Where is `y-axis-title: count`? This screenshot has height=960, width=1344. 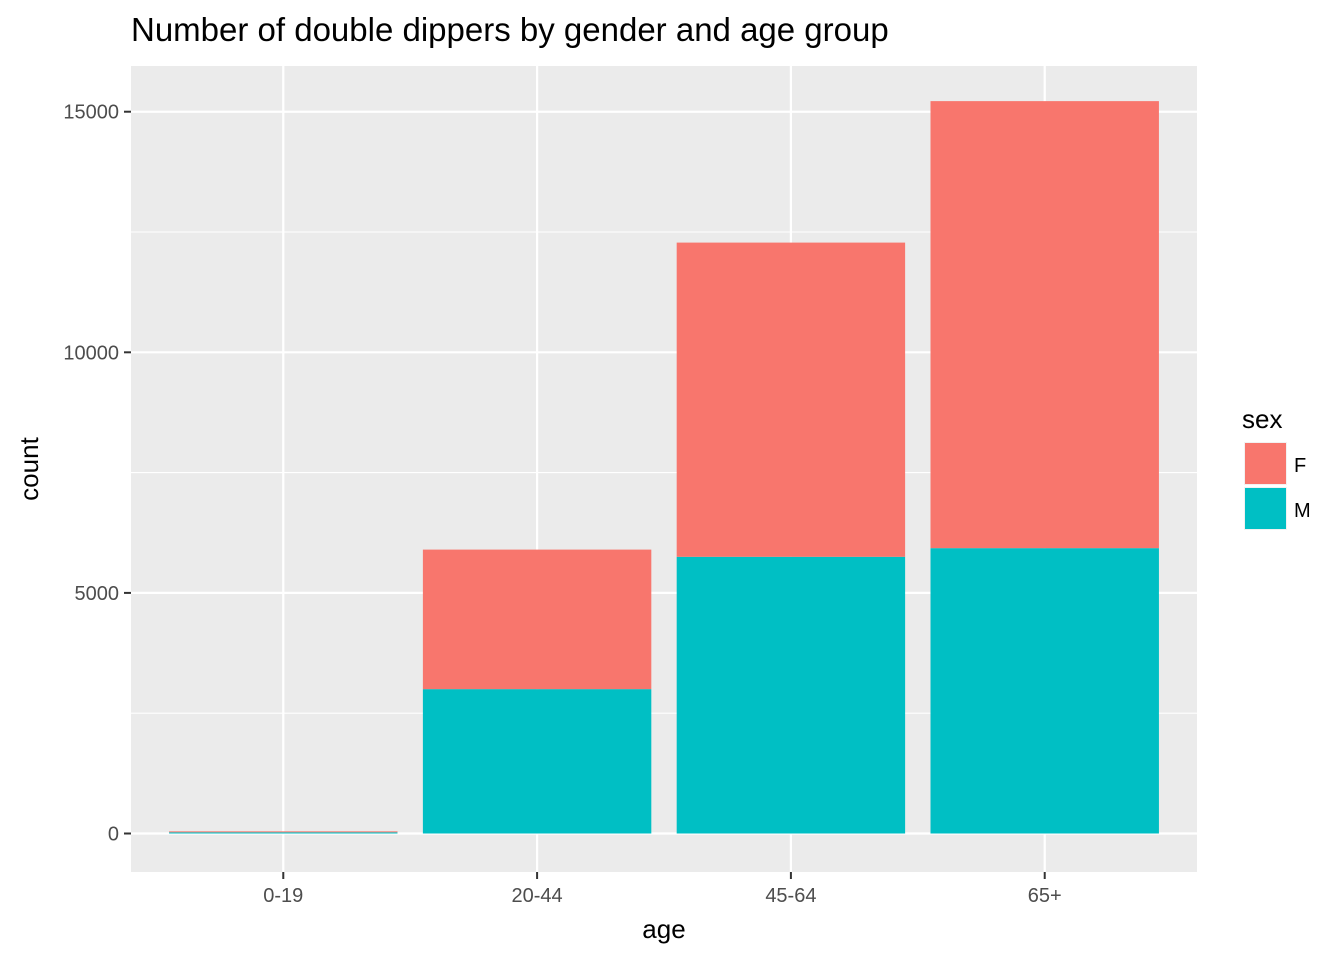
y-axis-title: count is located at coordinates (29, 468).